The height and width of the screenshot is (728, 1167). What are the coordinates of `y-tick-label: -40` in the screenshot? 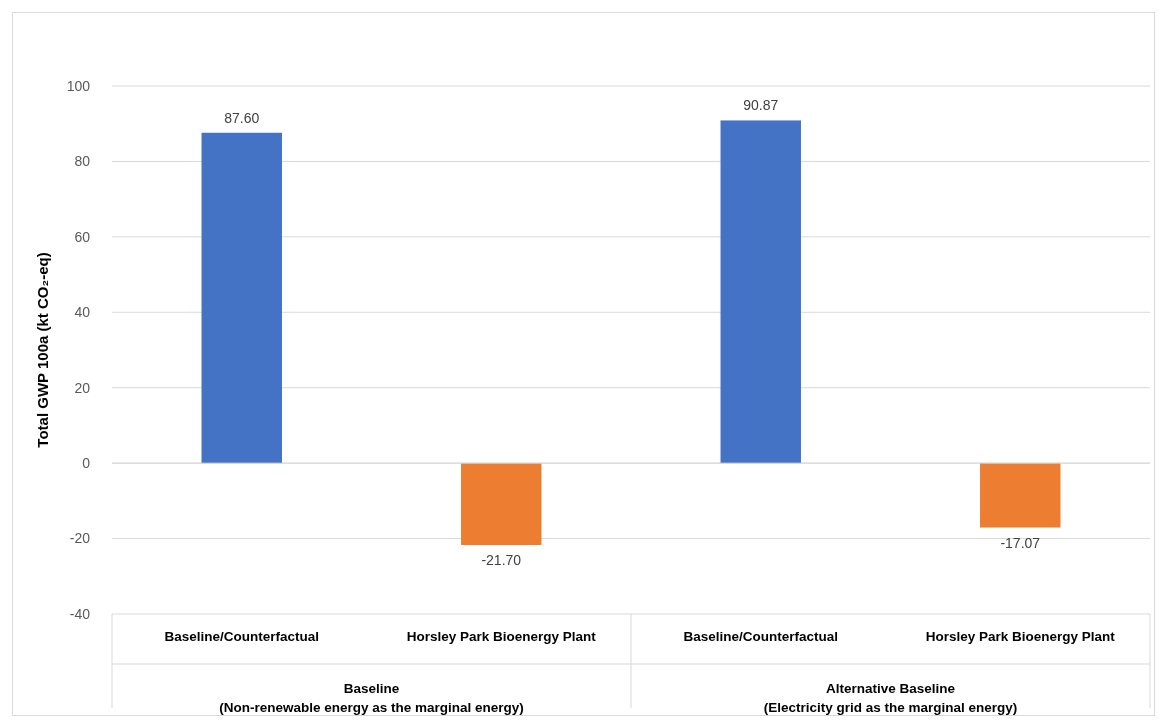 It's located at (80, 613).